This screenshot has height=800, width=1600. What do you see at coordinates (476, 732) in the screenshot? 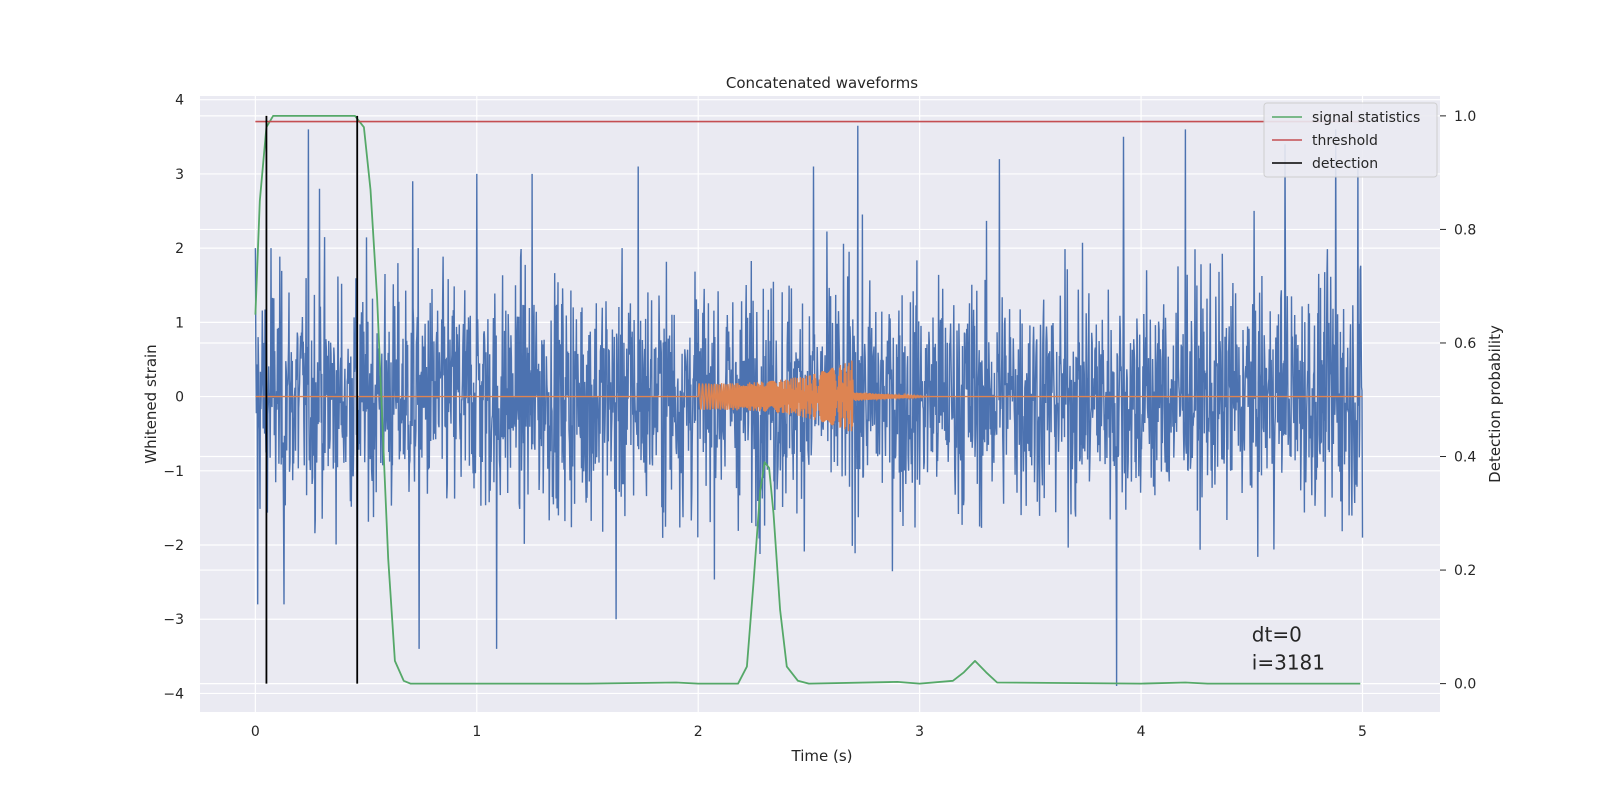
I see `x-tick-label: 1` at bounding box center [476, 732].